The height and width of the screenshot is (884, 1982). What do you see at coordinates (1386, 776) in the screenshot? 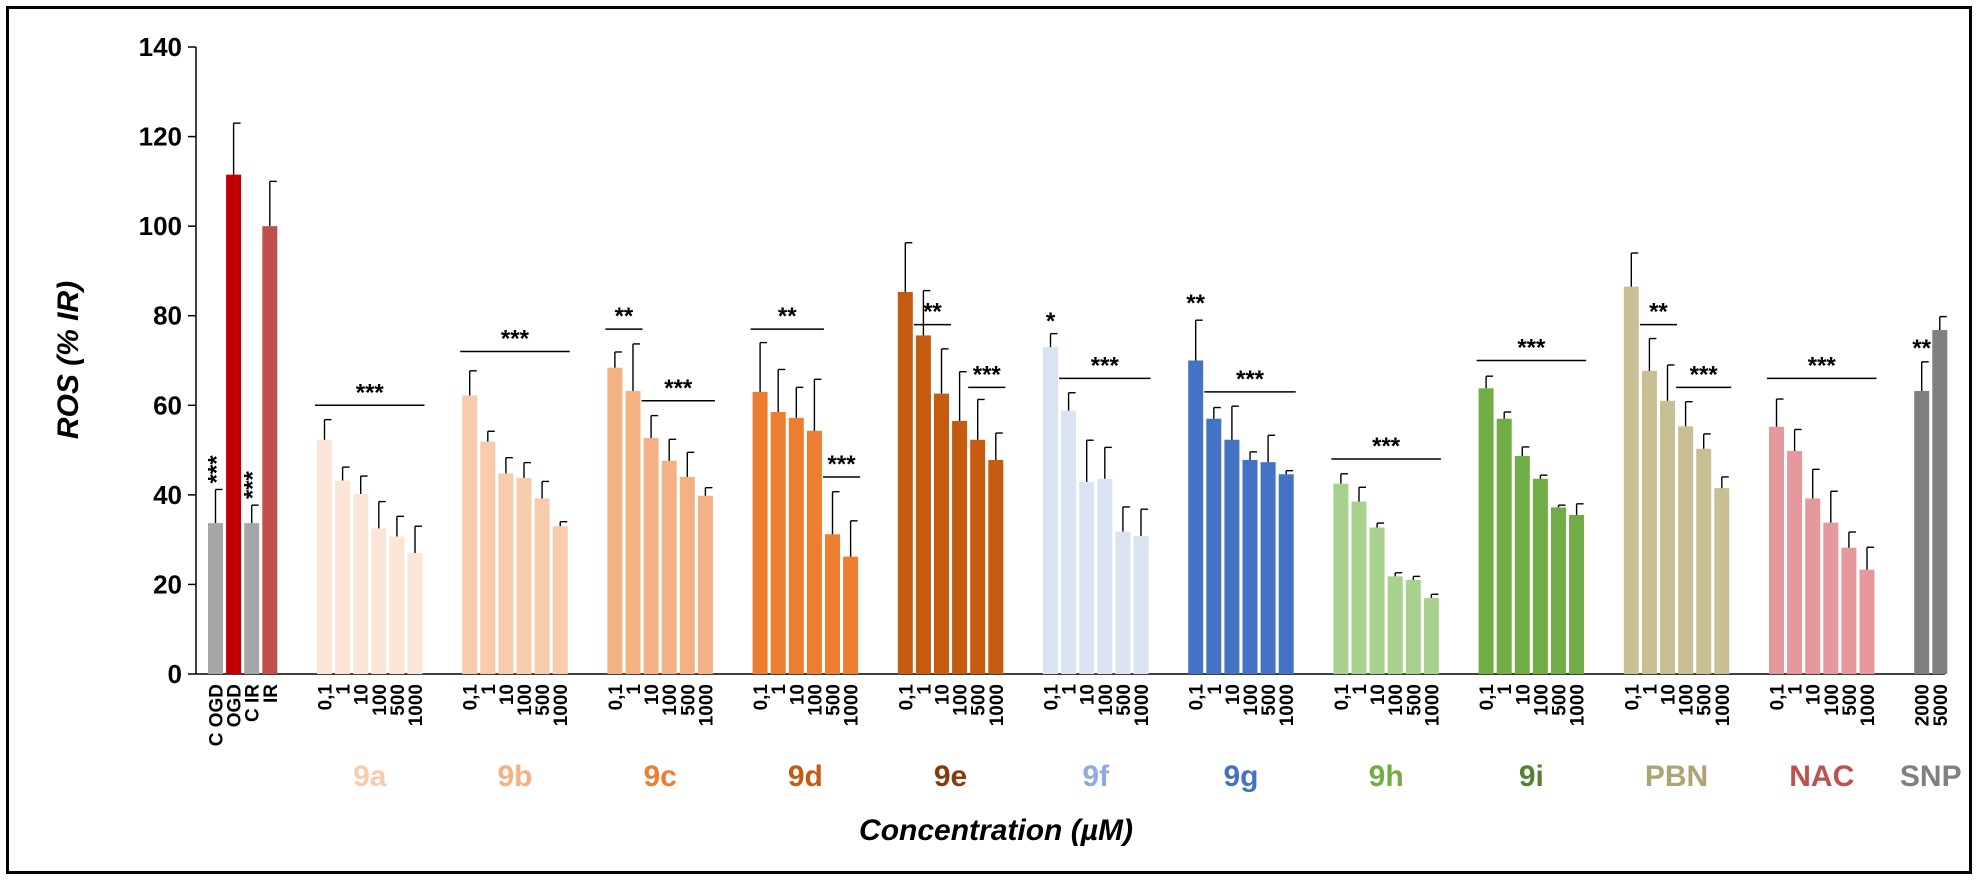
I see `group-label: 9h` at bounding box center [1386, 776].